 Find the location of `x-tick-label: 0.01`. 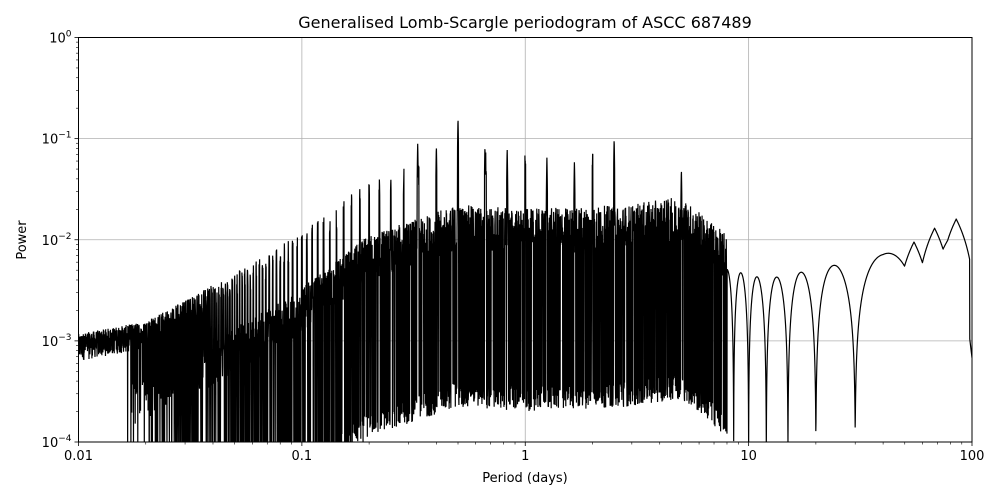

x-tick-label: 0.01 is located at coordinates (78, 456).